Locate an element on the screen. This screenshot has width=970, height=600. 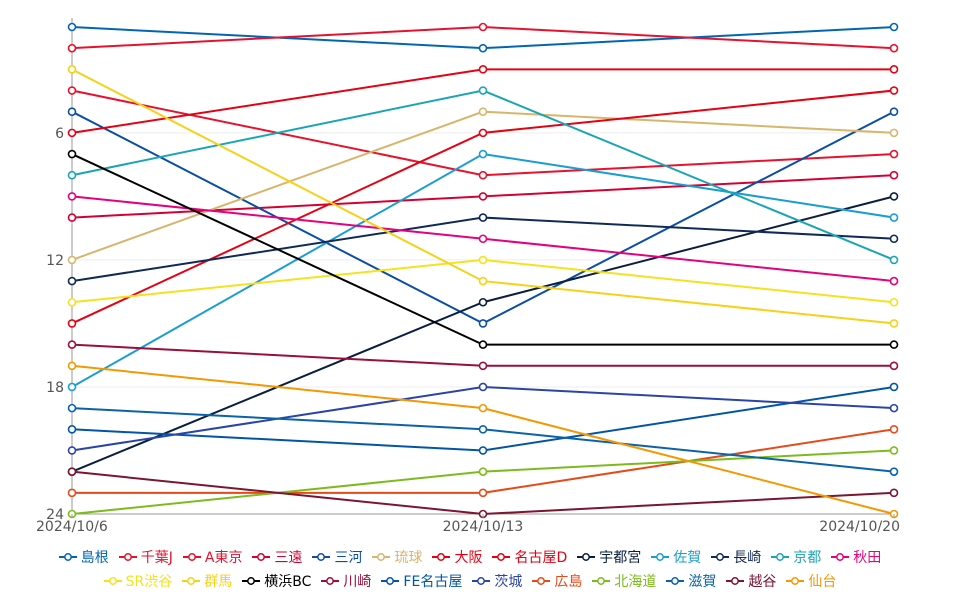
legend-label: 宇都宮 is located at coordinates (620, 558).